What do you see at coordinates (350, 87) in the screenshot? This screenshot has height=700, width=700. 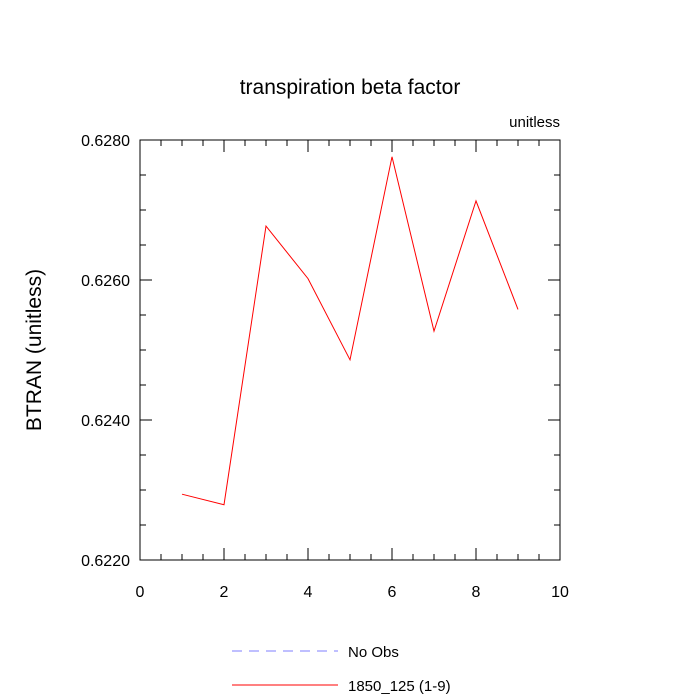 I see `chart-title: transpiration beta factor` at bounding box center [350, 87].